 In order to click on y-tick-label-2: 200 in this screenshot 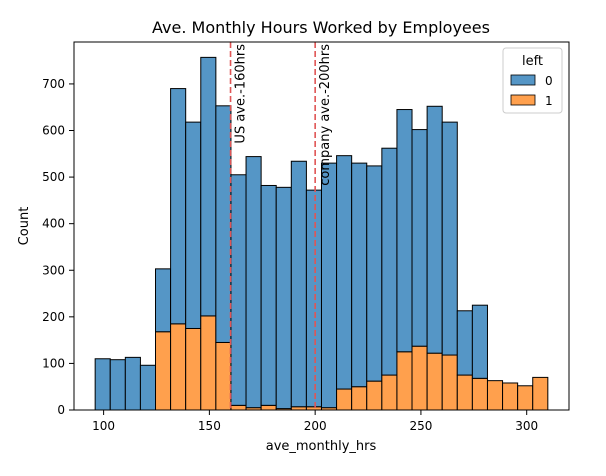, I will do `click(53, 317)`.